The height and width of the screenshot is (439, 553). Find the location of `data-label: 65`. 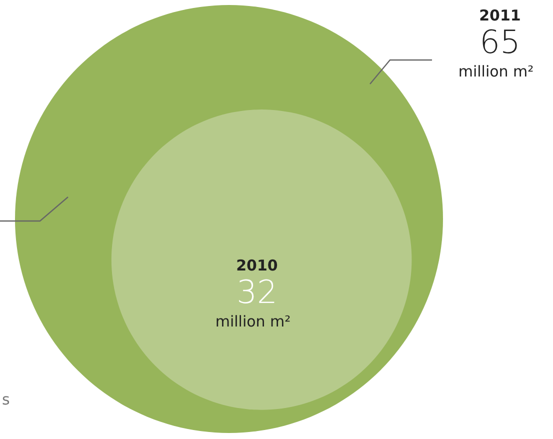

data-label: 65 is located at coordinates (500, 42).